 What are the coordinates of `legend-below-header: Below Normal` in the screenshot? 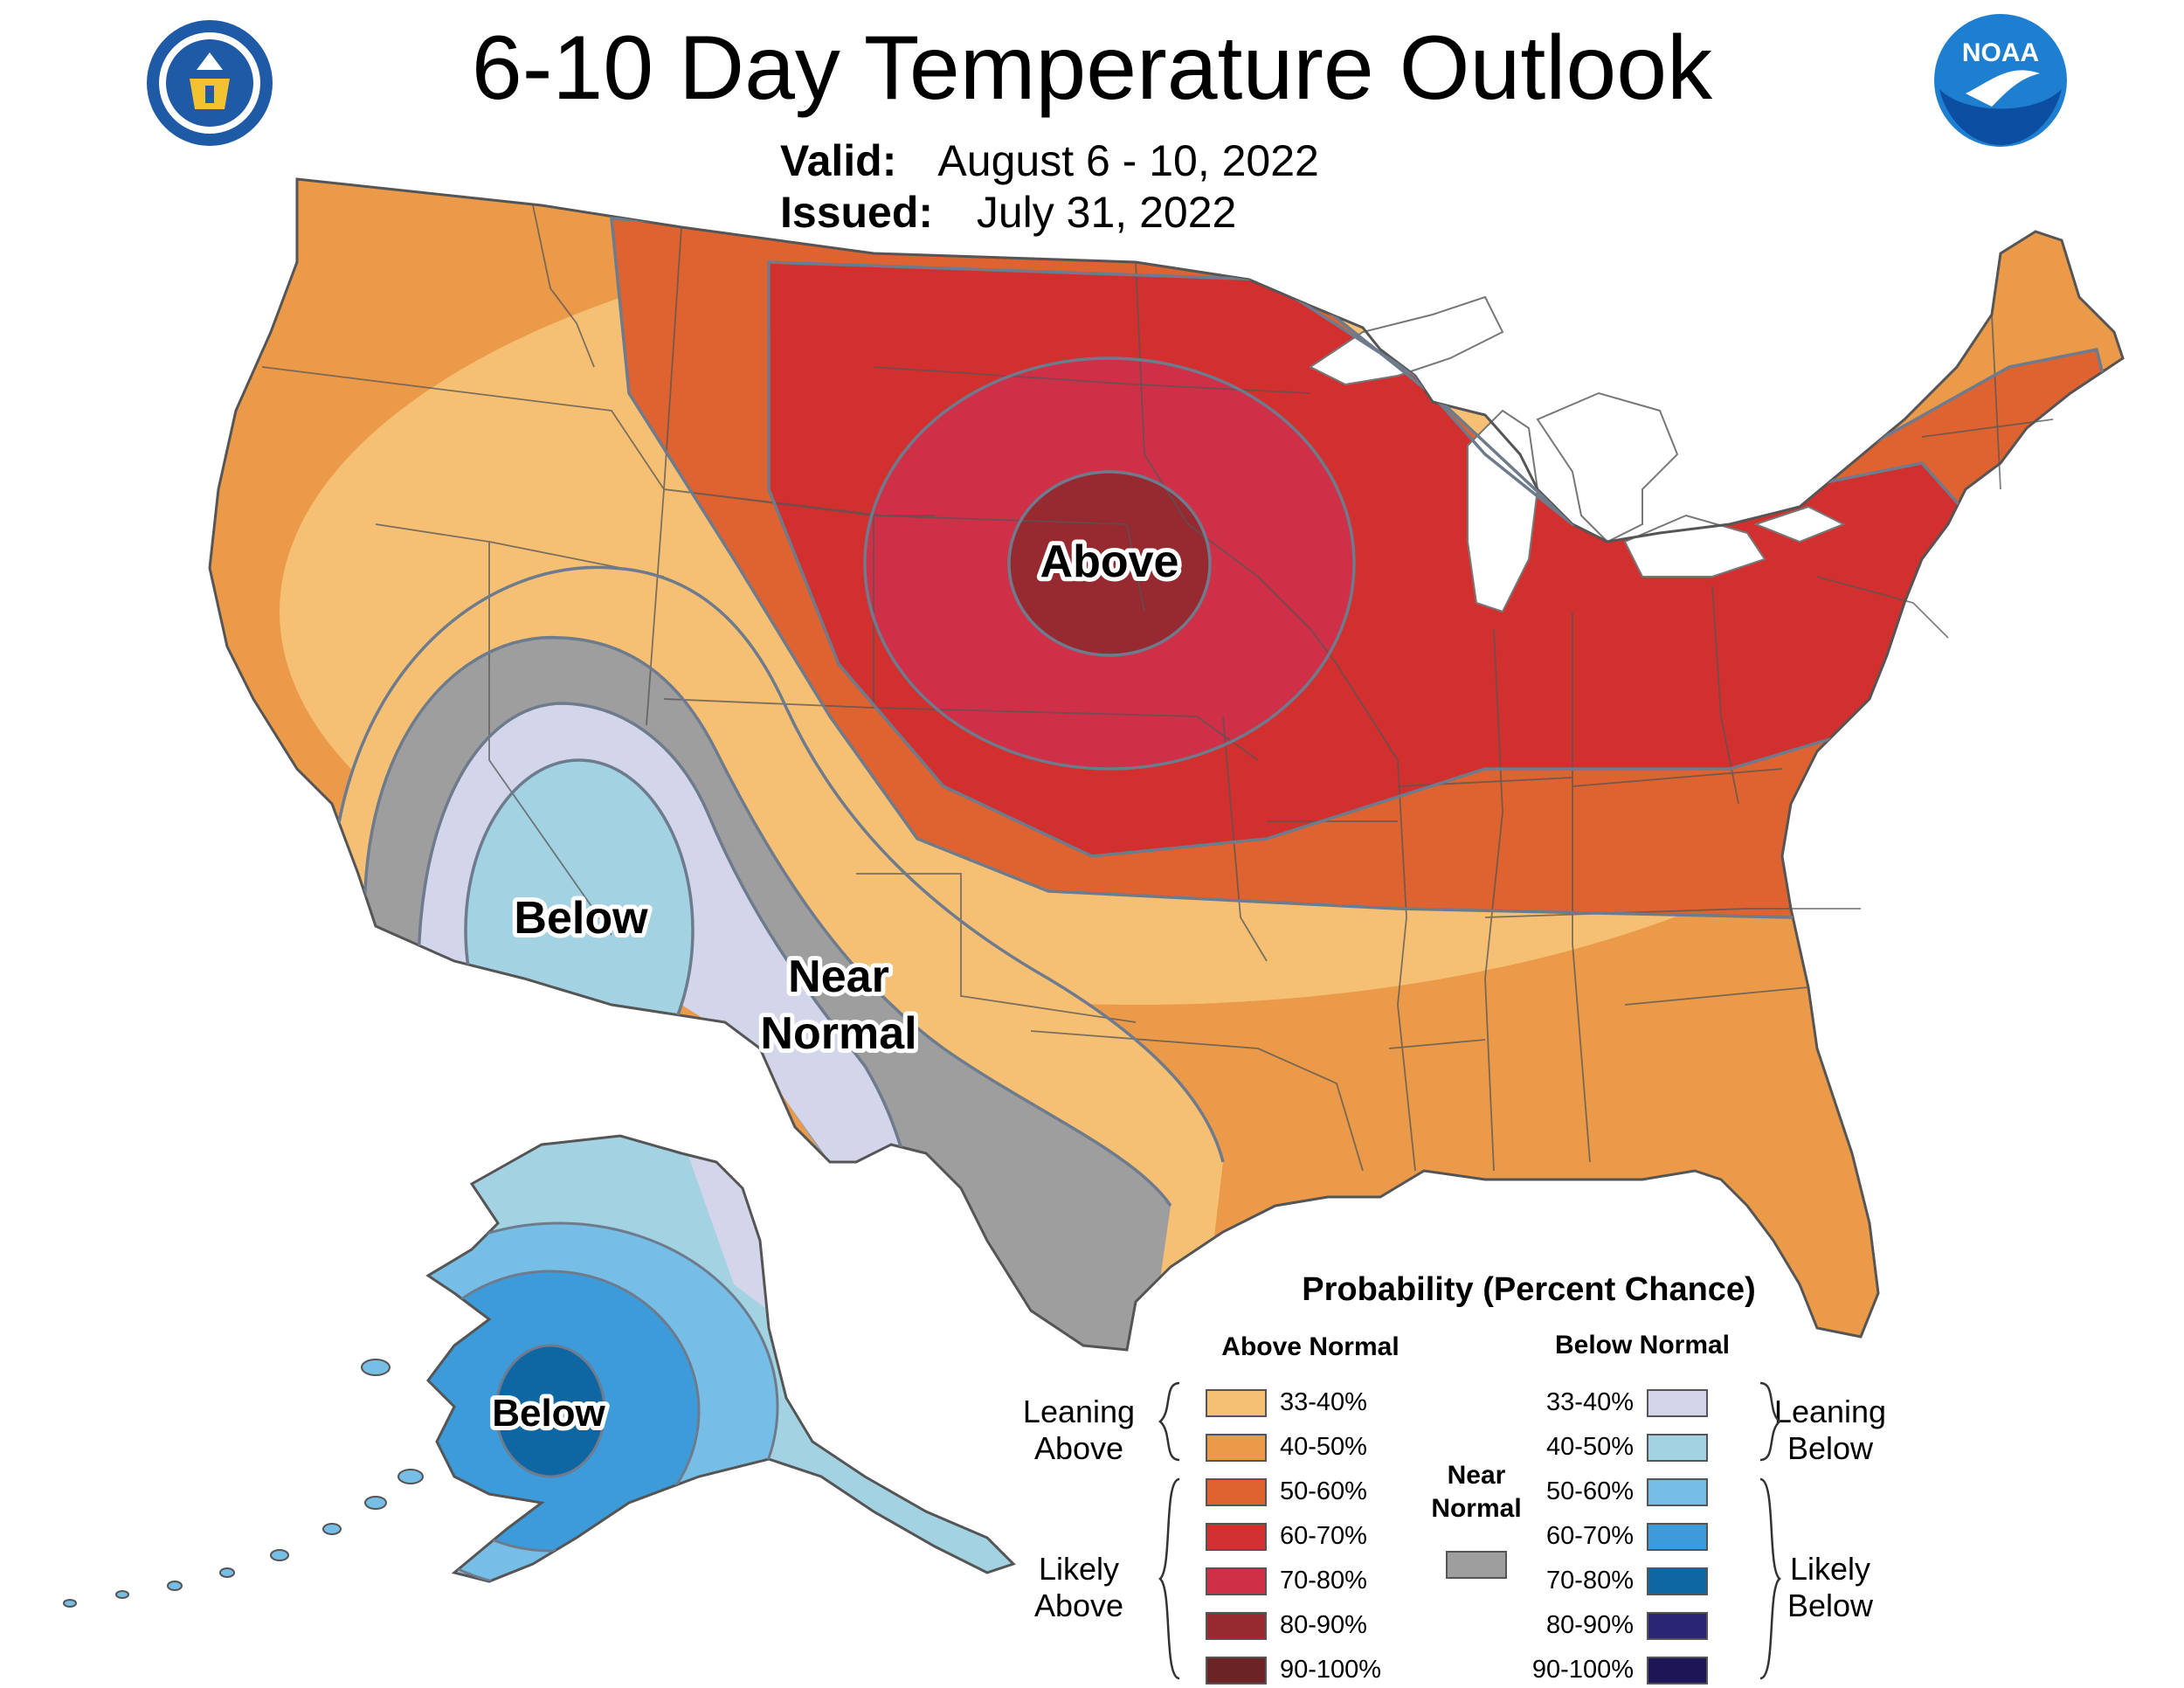 It's located at (1642, 1345).